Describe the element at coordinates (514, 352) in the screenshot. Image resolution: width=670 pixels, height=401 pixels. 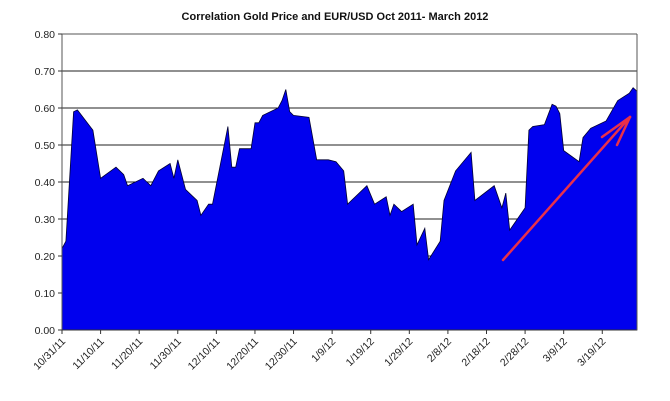
I see `x-tick-label: 2/28/12` at that location.